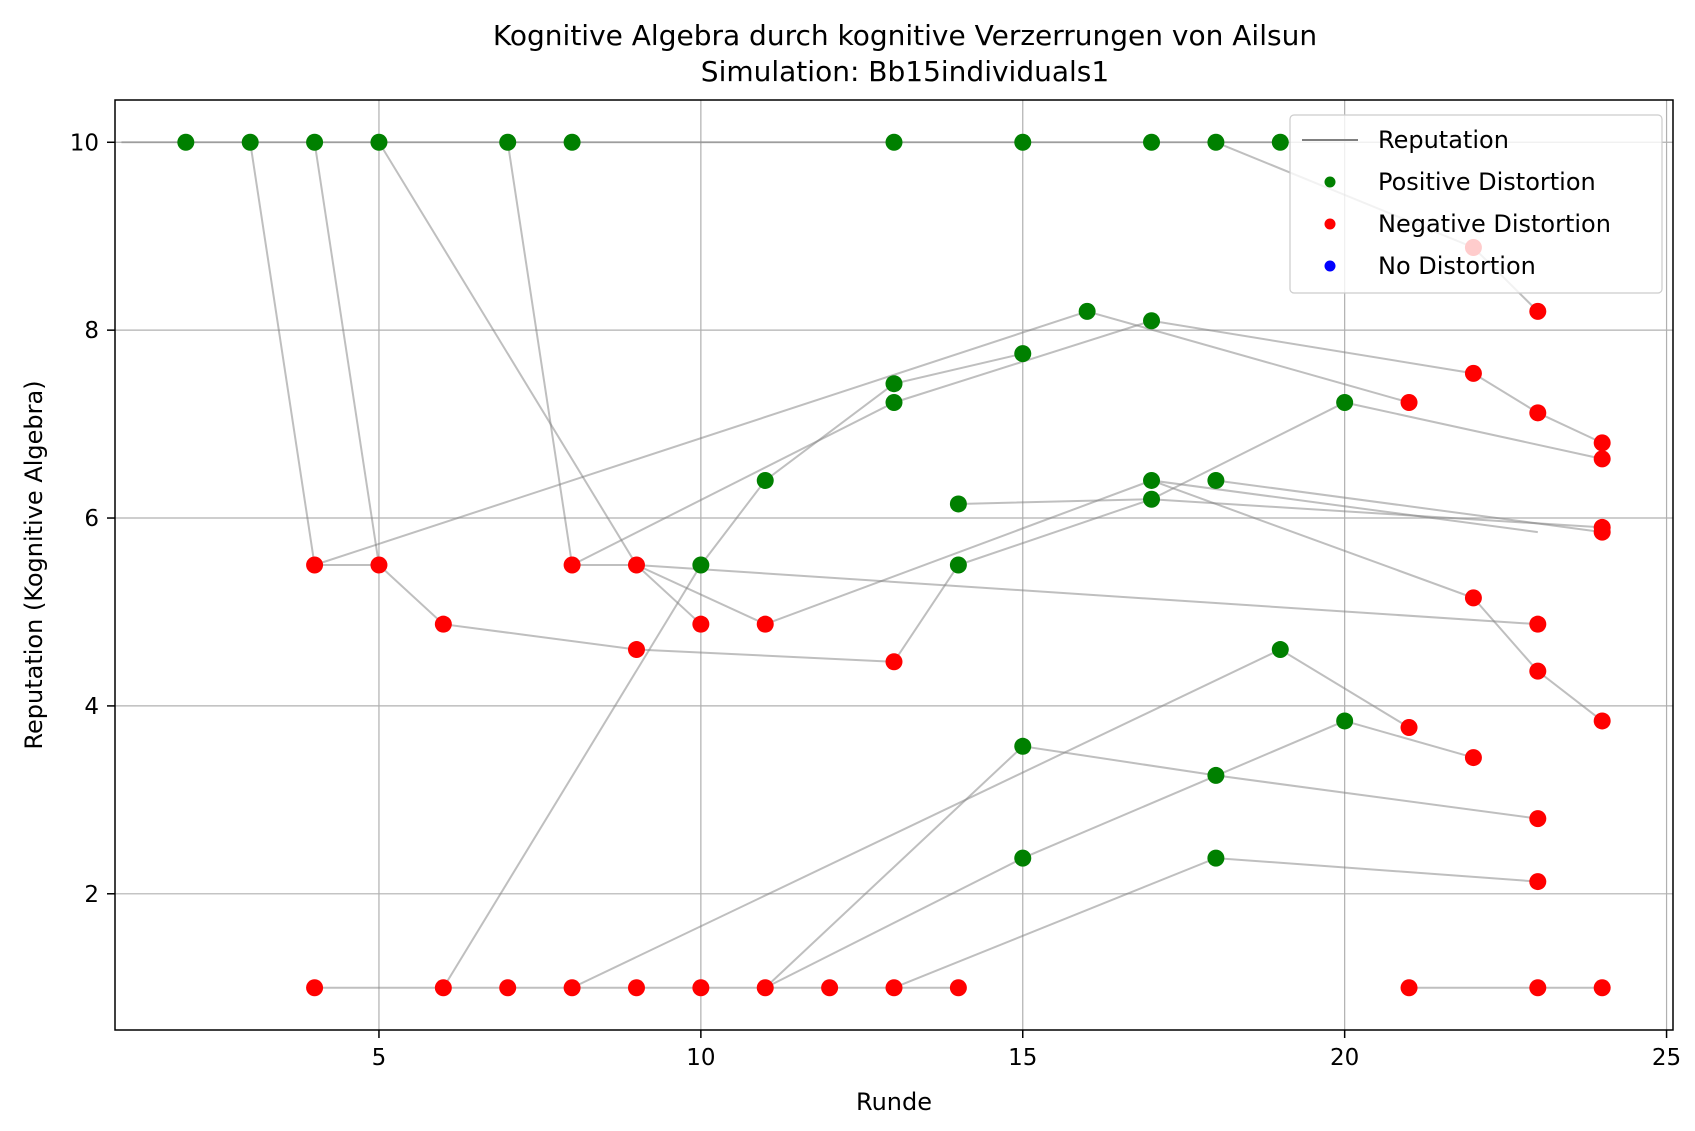 The image size is (1695, 1131). Describe the element at coordinates (91, 707) in the screenshot. I see `y-tick-label: 4` at that location.